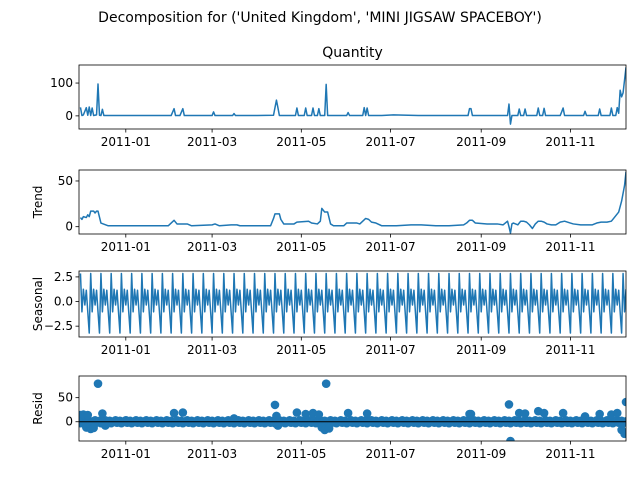 This screenshot has width=640, height=480. I want to click on observed-series-line, so click(352, 96).